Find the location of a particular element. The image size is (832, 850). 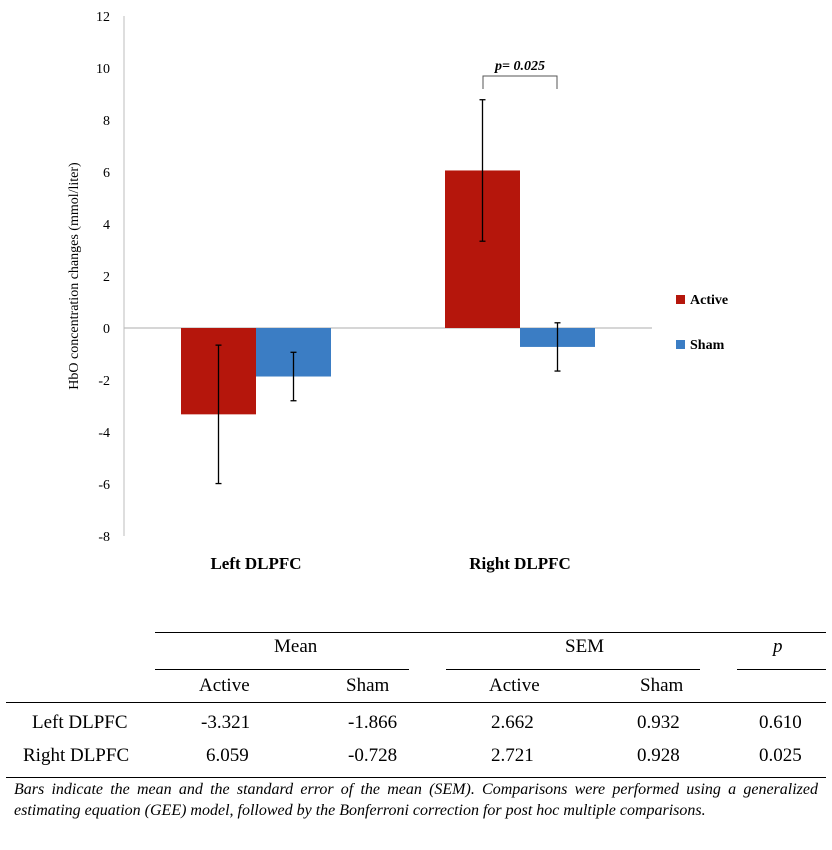

header-sem: SEM is located at coordinates (585, 646).